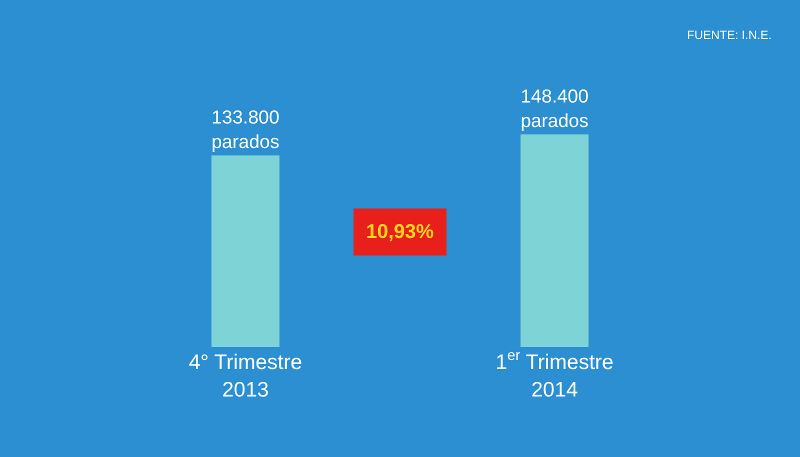 This screenshot has width=800, height=457. Describe the element at coordinates (245, 376) in the screenshot. I see `x-tick-label: 4° Trimestre 2013` at that location.